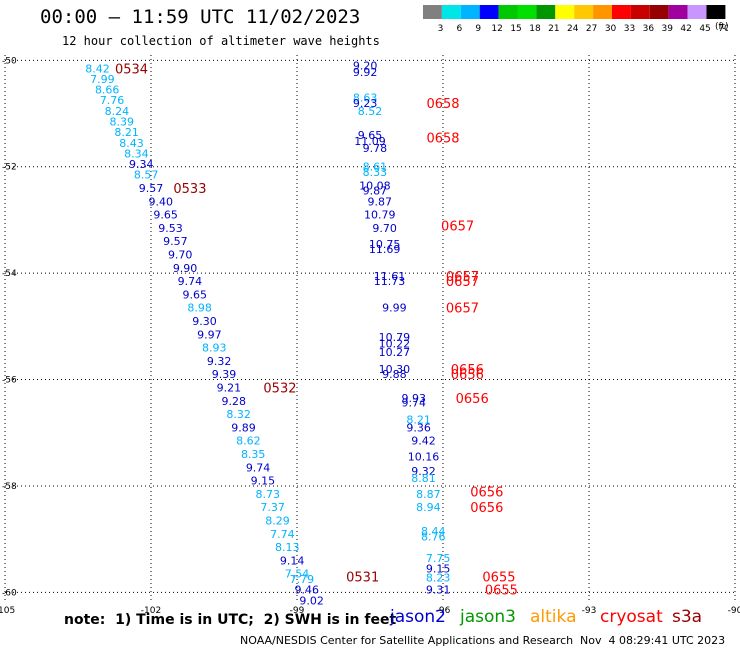 The image size is (740, 650). What do you see at coordinates (375, 185) in the screenshot?
I see `swh-value: 10.08` at bounding box center [375, 185].